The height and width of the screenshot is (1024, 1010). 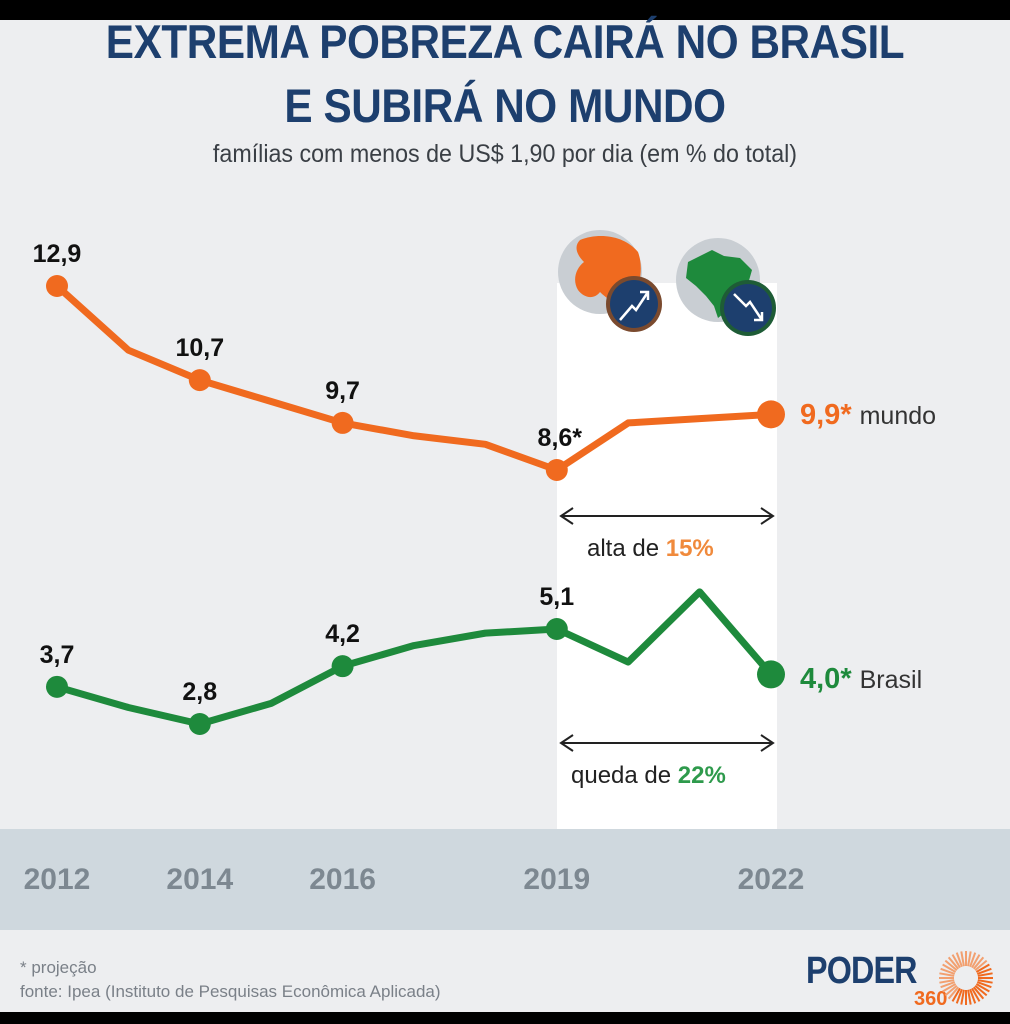 I want to click on sunburst-icon, so click(x=966, y=978).